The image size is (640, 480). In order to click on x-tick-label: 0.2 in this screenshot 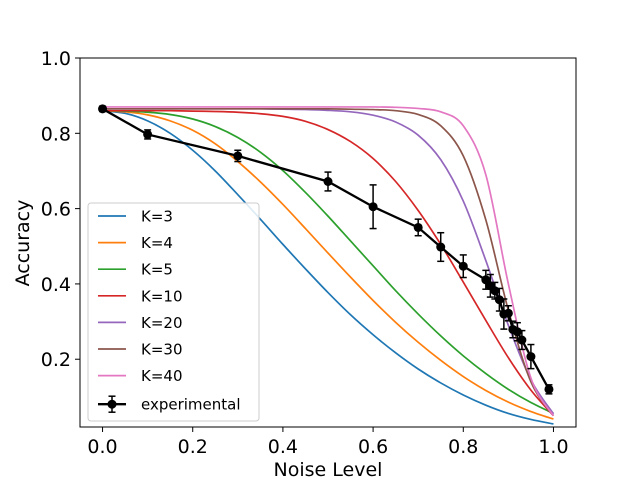, I will do `click(193, 447)`.